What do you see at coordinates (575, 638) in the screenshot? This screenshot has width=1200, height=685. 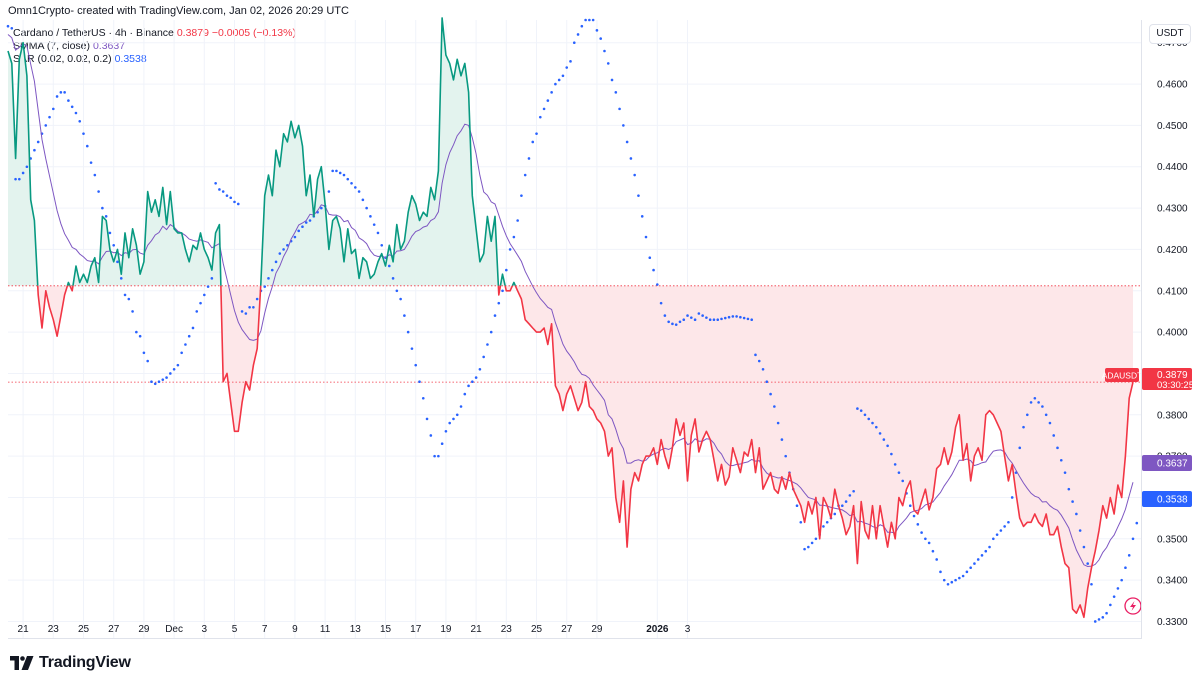 I see `time-axis-border` at bounding box center [575, 638].